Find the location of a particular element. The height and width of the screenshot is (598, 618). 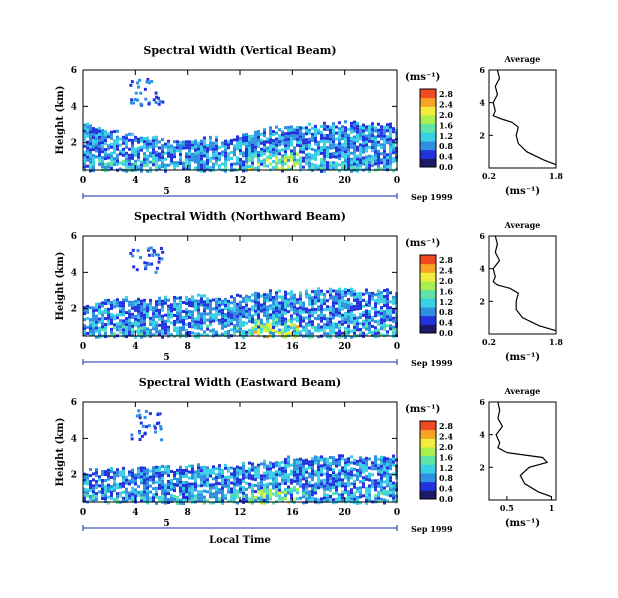

y-tick-label: 6 is located at coordinates (74, 403).